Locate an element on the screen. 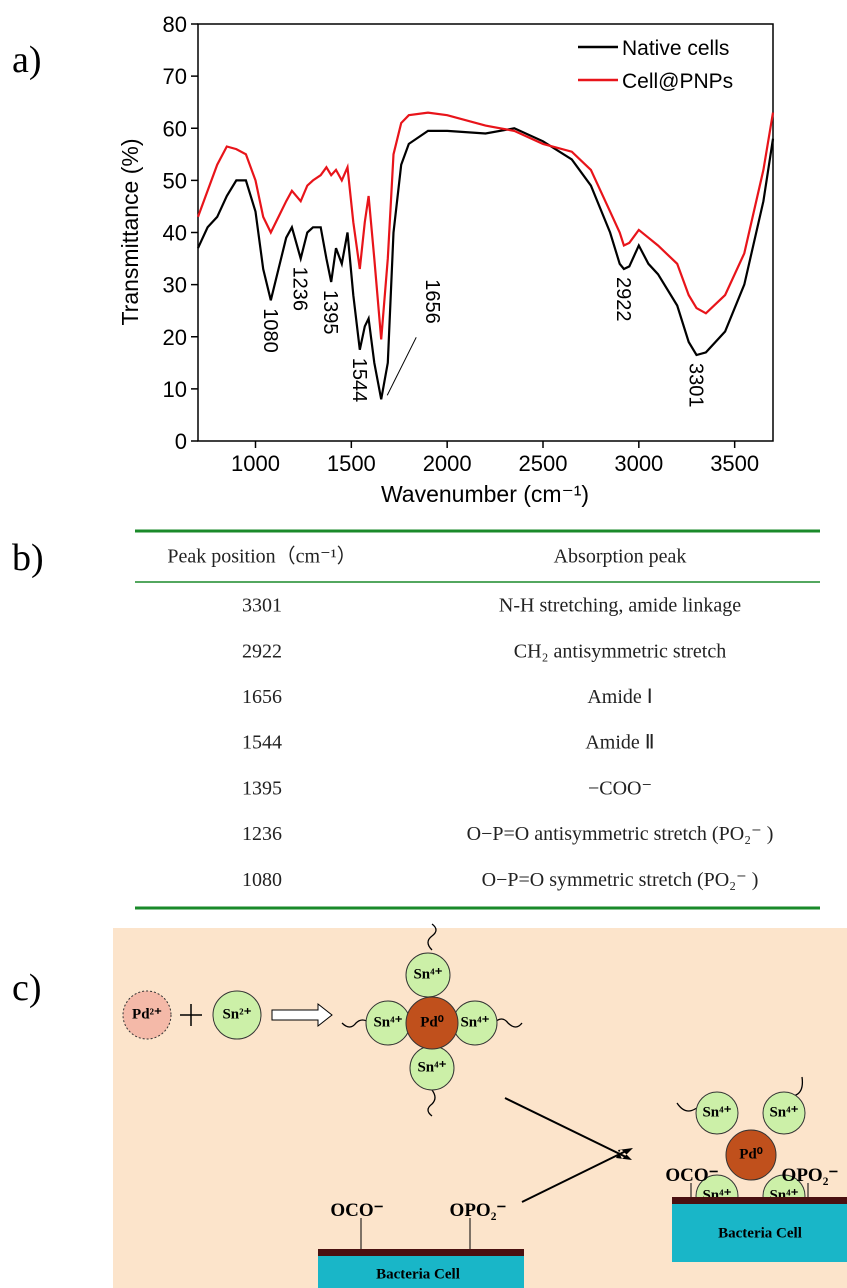  x-tick-label: 3500 is located at coordinates (734, 463).